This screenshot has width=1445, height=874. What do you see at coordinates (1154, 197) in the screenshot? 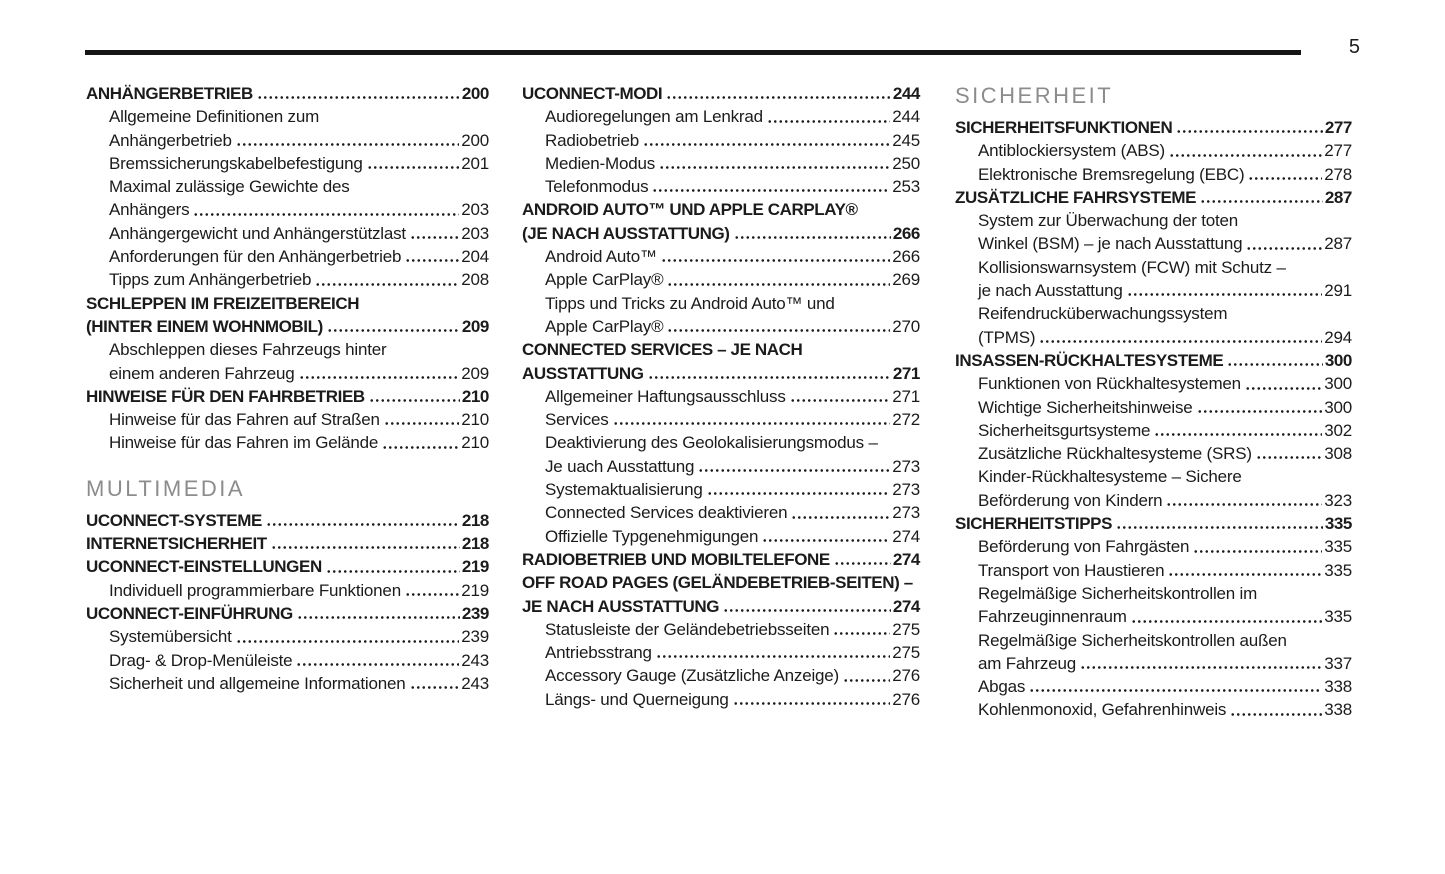
I see `toc-entry: ZUSÄTZLICHE FAHRSYSTEME 287` at bounding box center [1154, 197].